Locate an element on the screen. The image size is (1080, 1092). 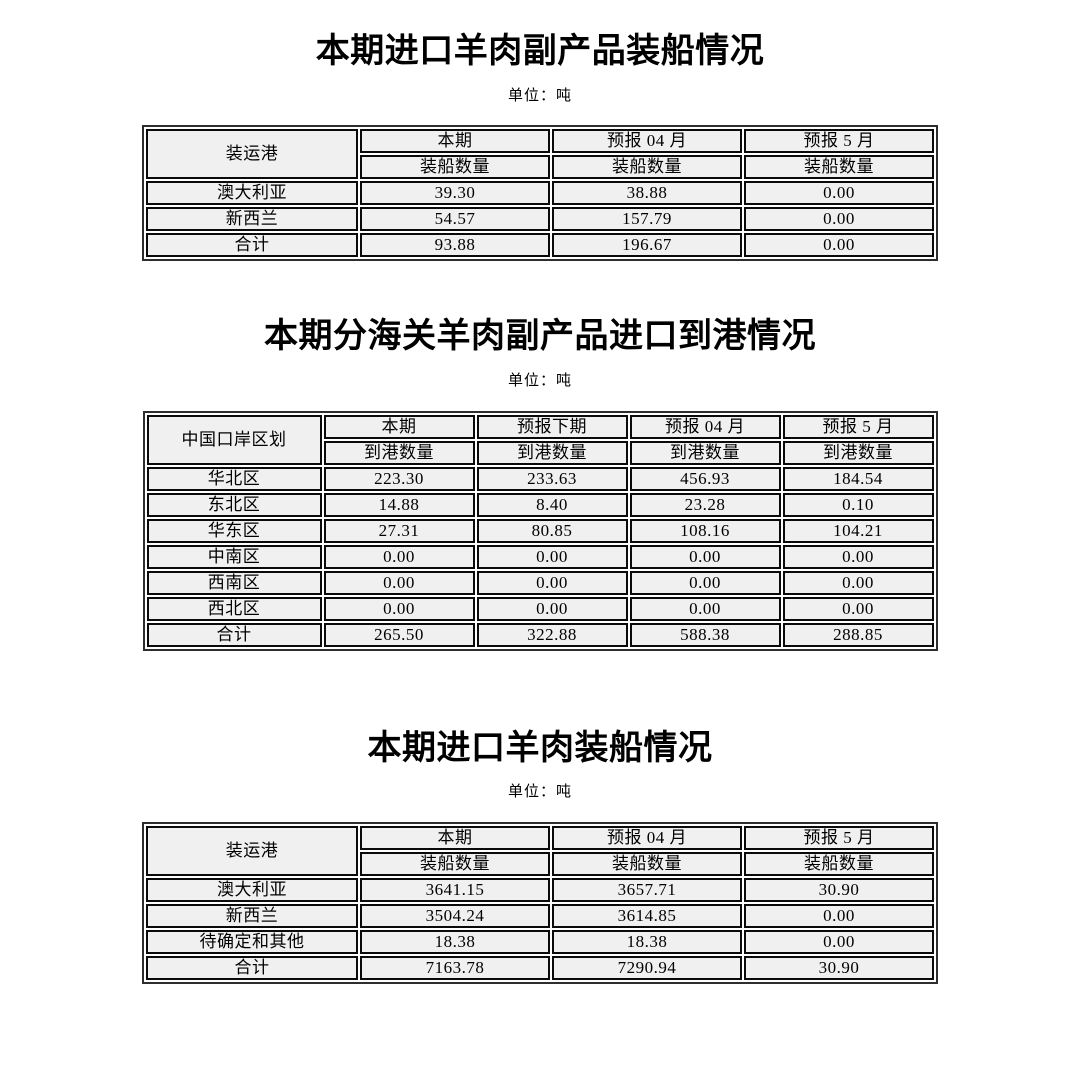
cell-value: 27.31 is located at coordinates (399, 530).